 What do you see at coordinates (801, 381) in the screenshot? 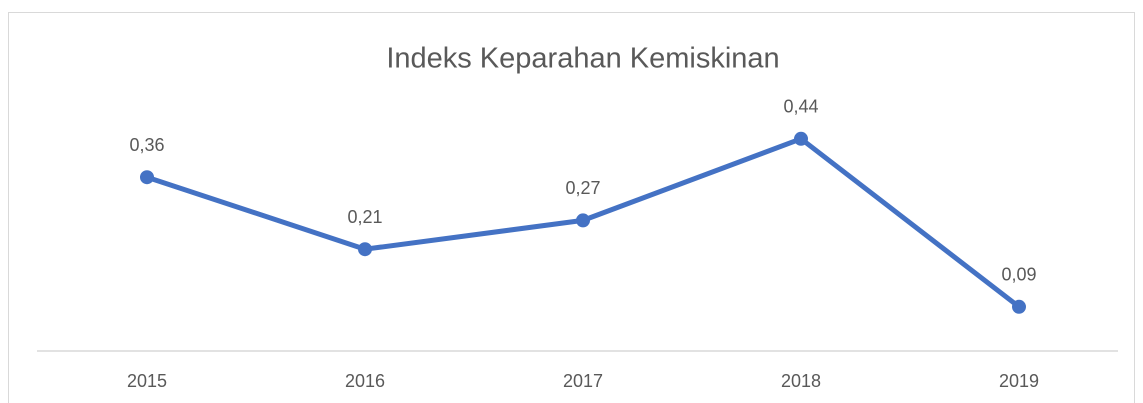
I see `x-tick-label: 2018` at bounding box center [801, 381].